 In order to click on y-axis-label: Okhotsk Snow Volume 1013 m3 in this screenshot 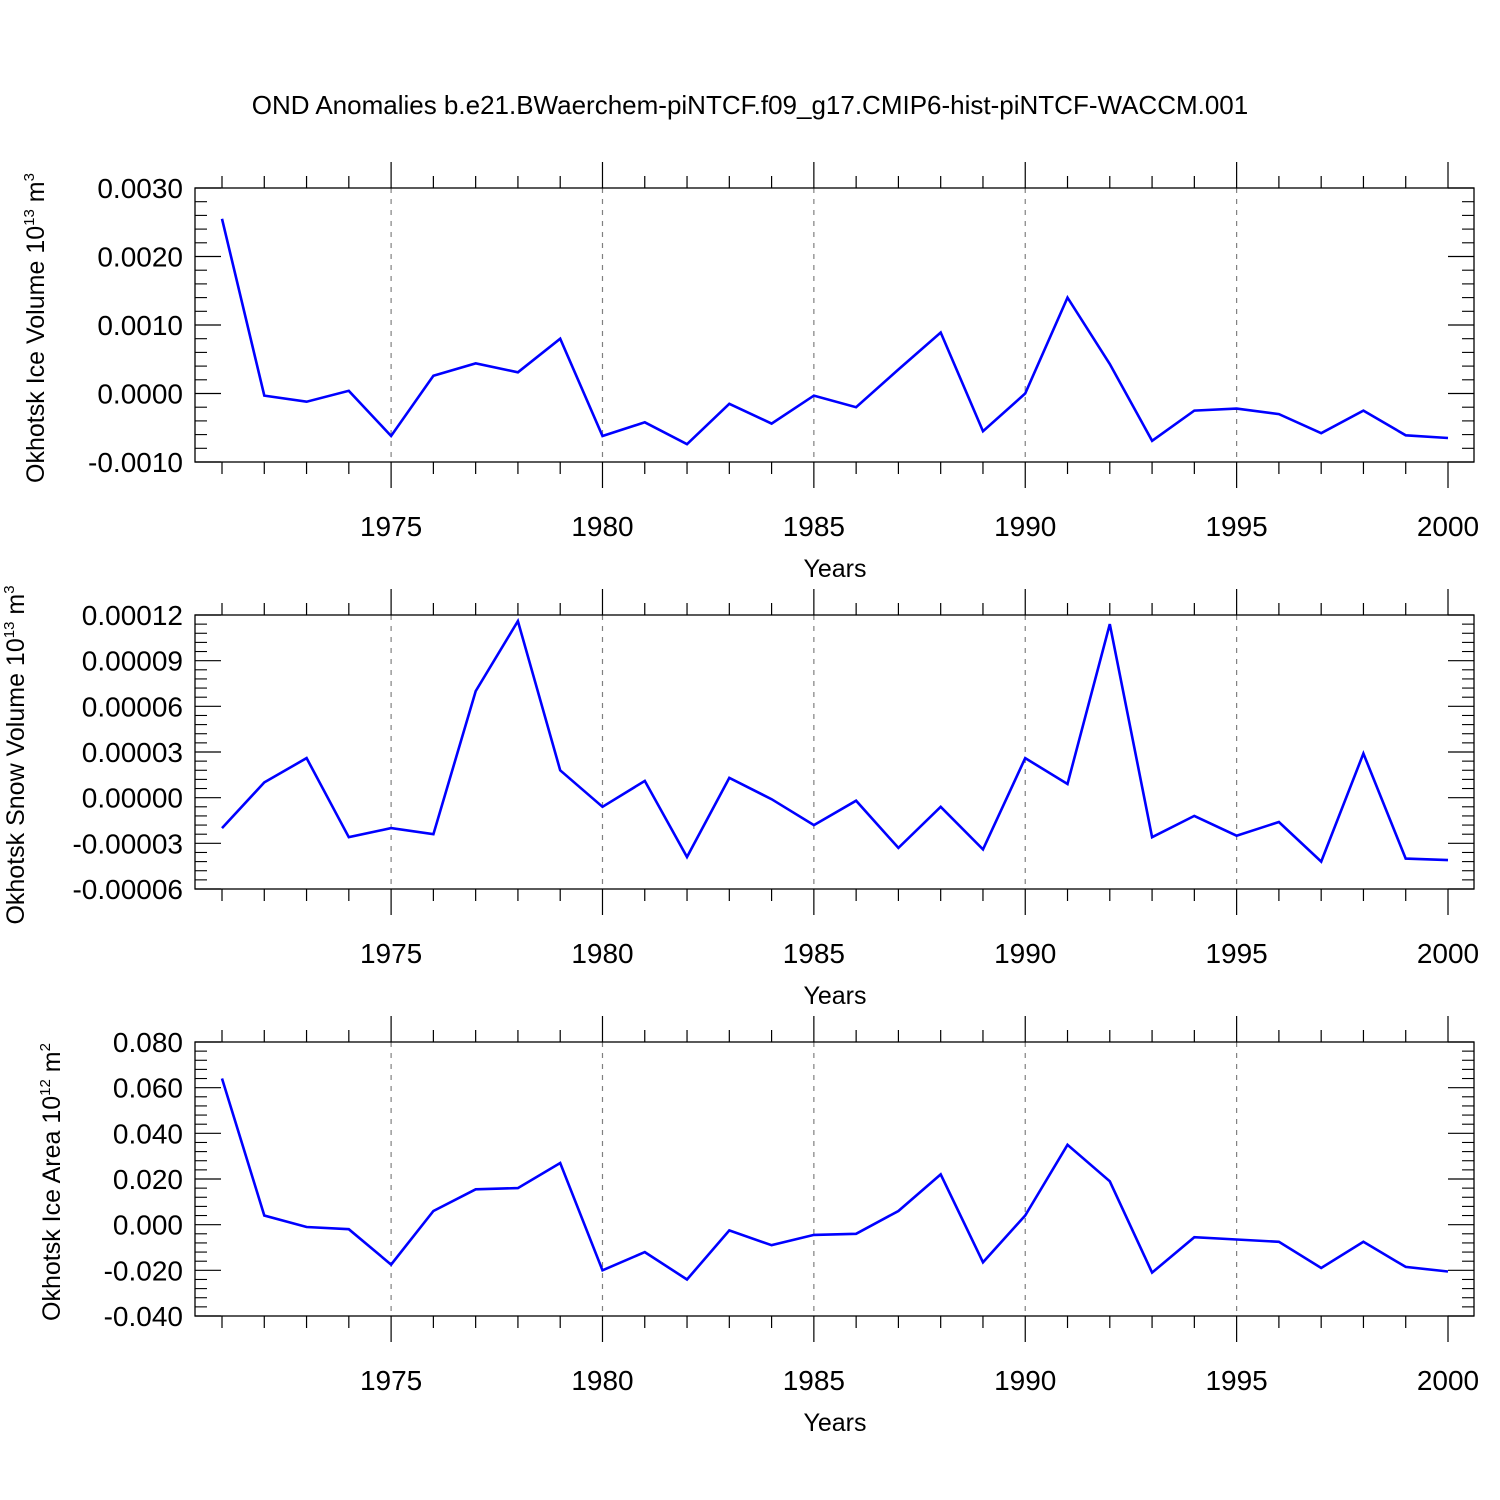, I will do `click(15, 754)`.